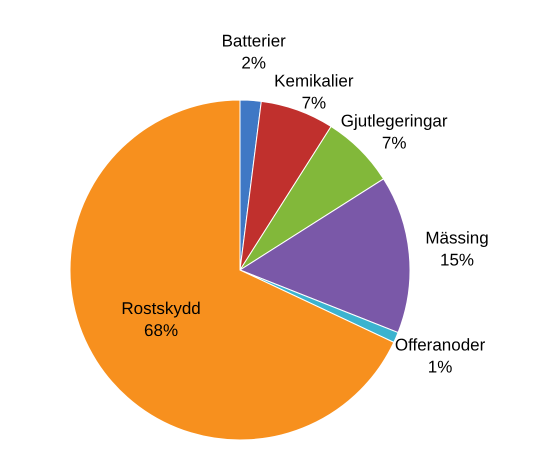 This screenshot has width=555, height=469. I want to click on data-label: 1%, so click(440, 367).